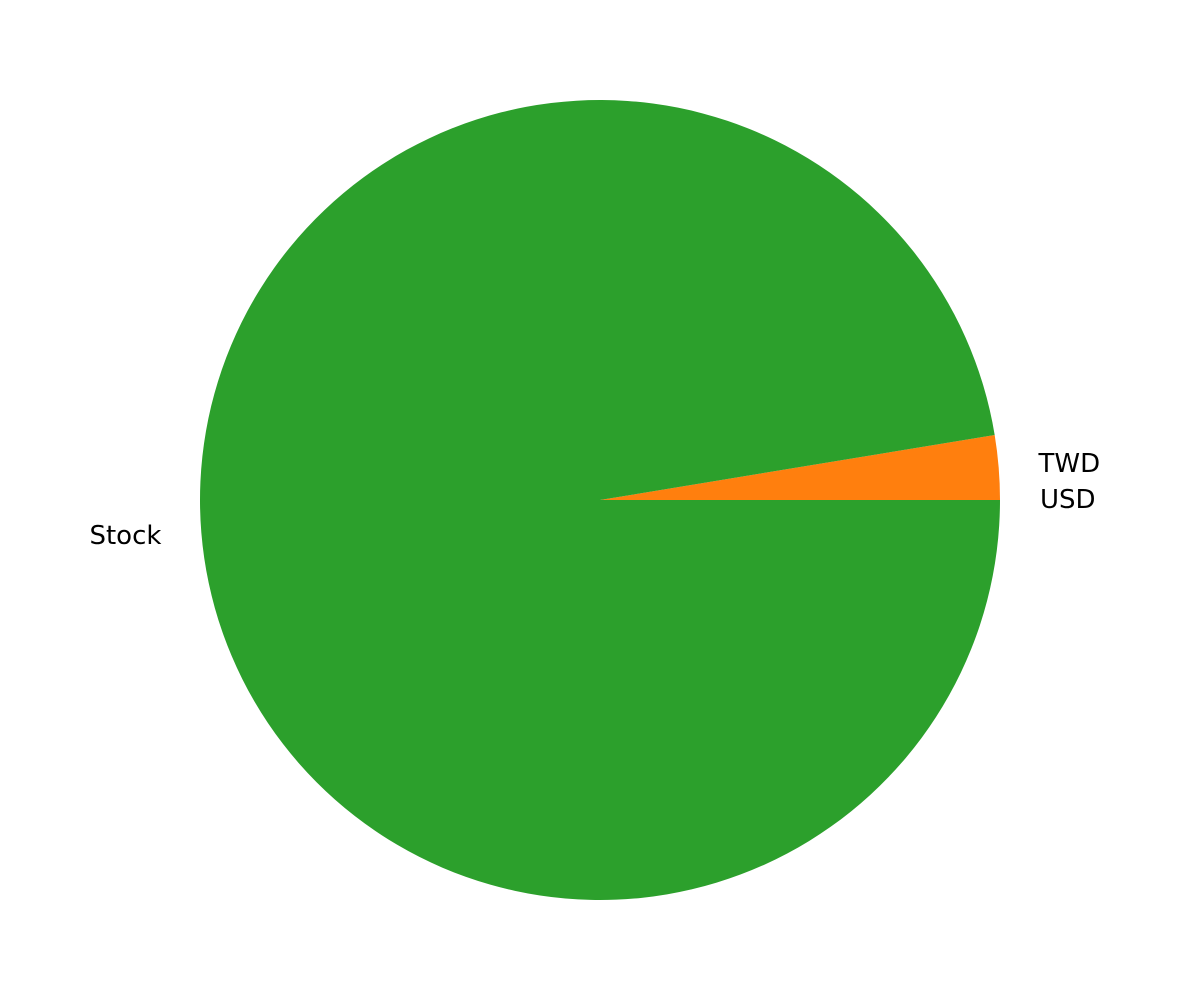  Describe the element at coordinates (125, 536) in the screenshot. I see `pie-label-stock: Stock` at that location.